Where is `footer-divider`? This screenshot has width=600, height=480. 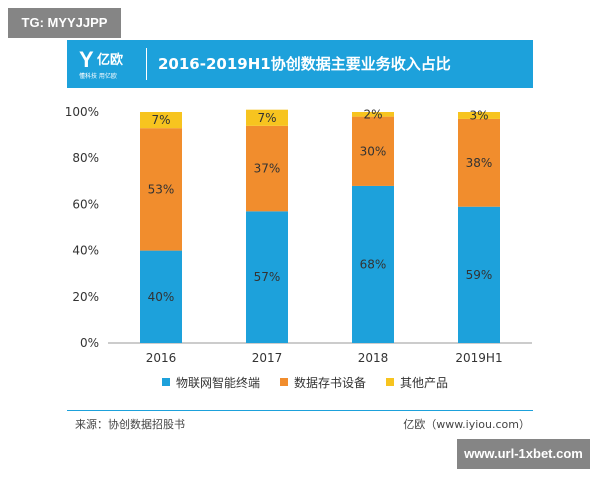 footer-divider is located at coordinates (300, 410).